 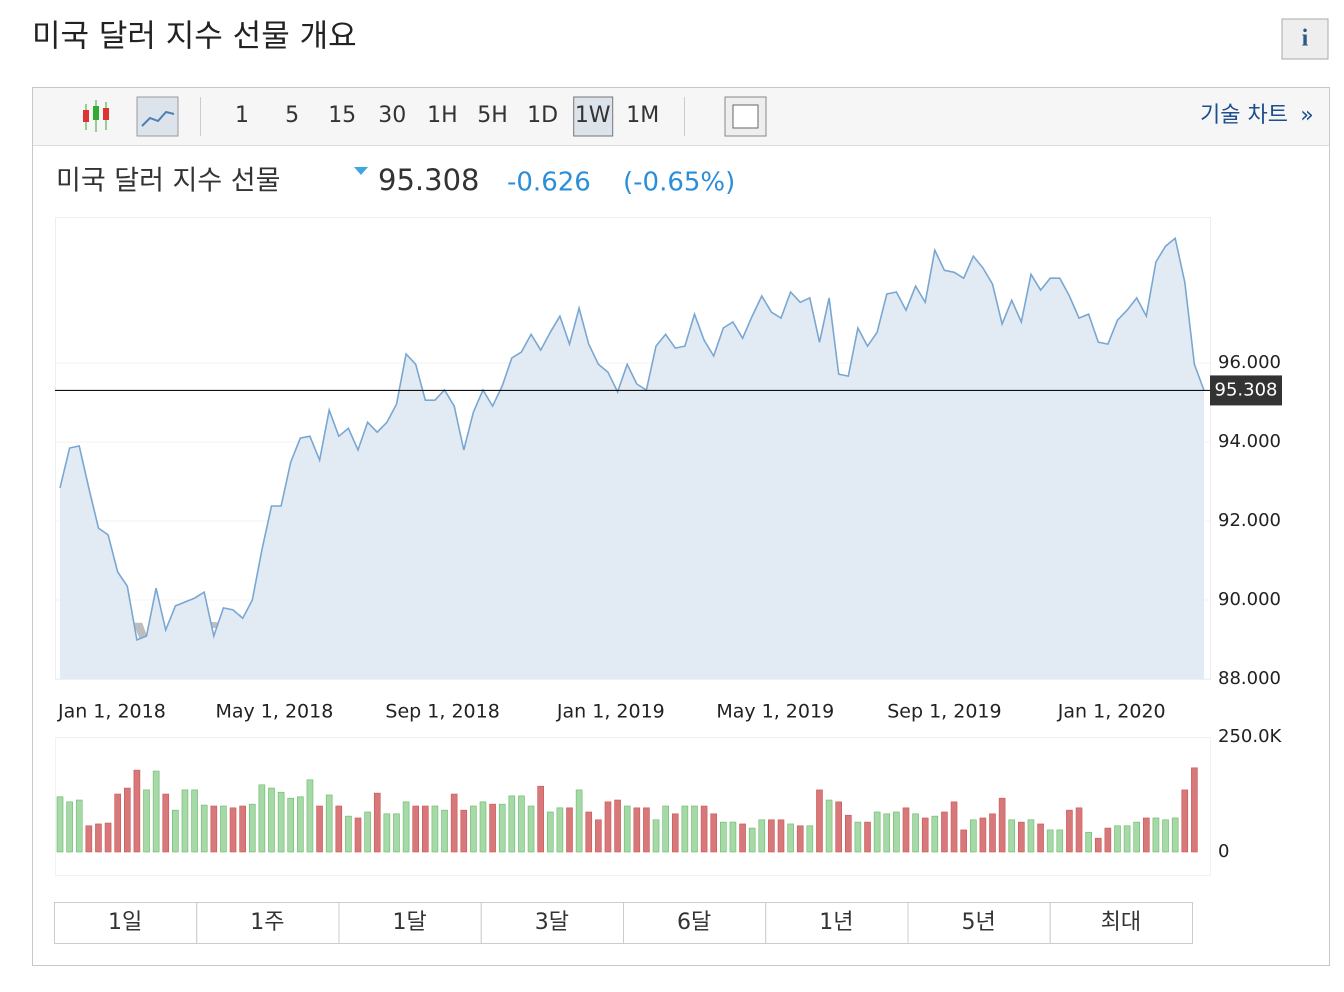 What do you see at coordinates (642, 115) in the screenshot?
I see `interval-button: 1M` at bounding box center [642, 115].